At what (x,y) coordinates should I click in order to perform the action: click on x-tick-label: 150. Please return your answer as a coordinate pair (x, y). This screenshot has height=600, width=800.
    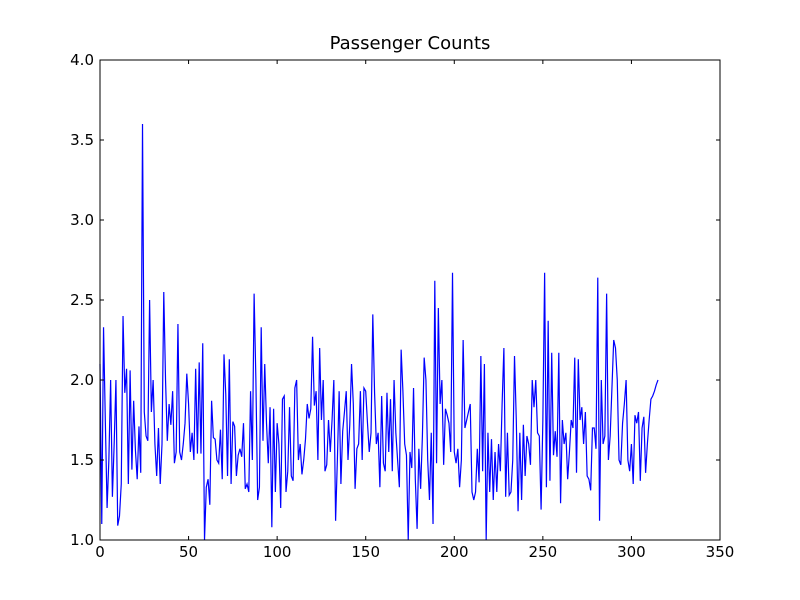
    Looking at the image, I should click on (365, 552).